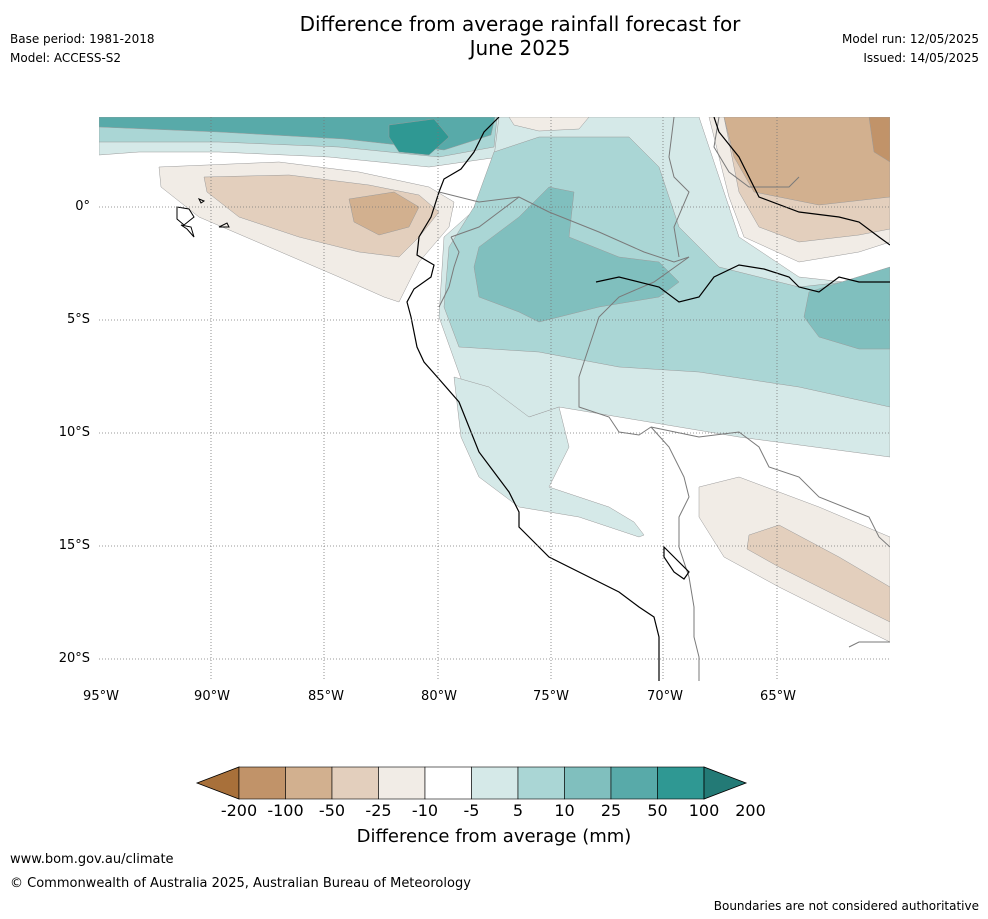  What do you see at coordinates (750, 810) in the screenshot?
I see `colorbar-tick-label: 200` at bounding box center [750, 810].